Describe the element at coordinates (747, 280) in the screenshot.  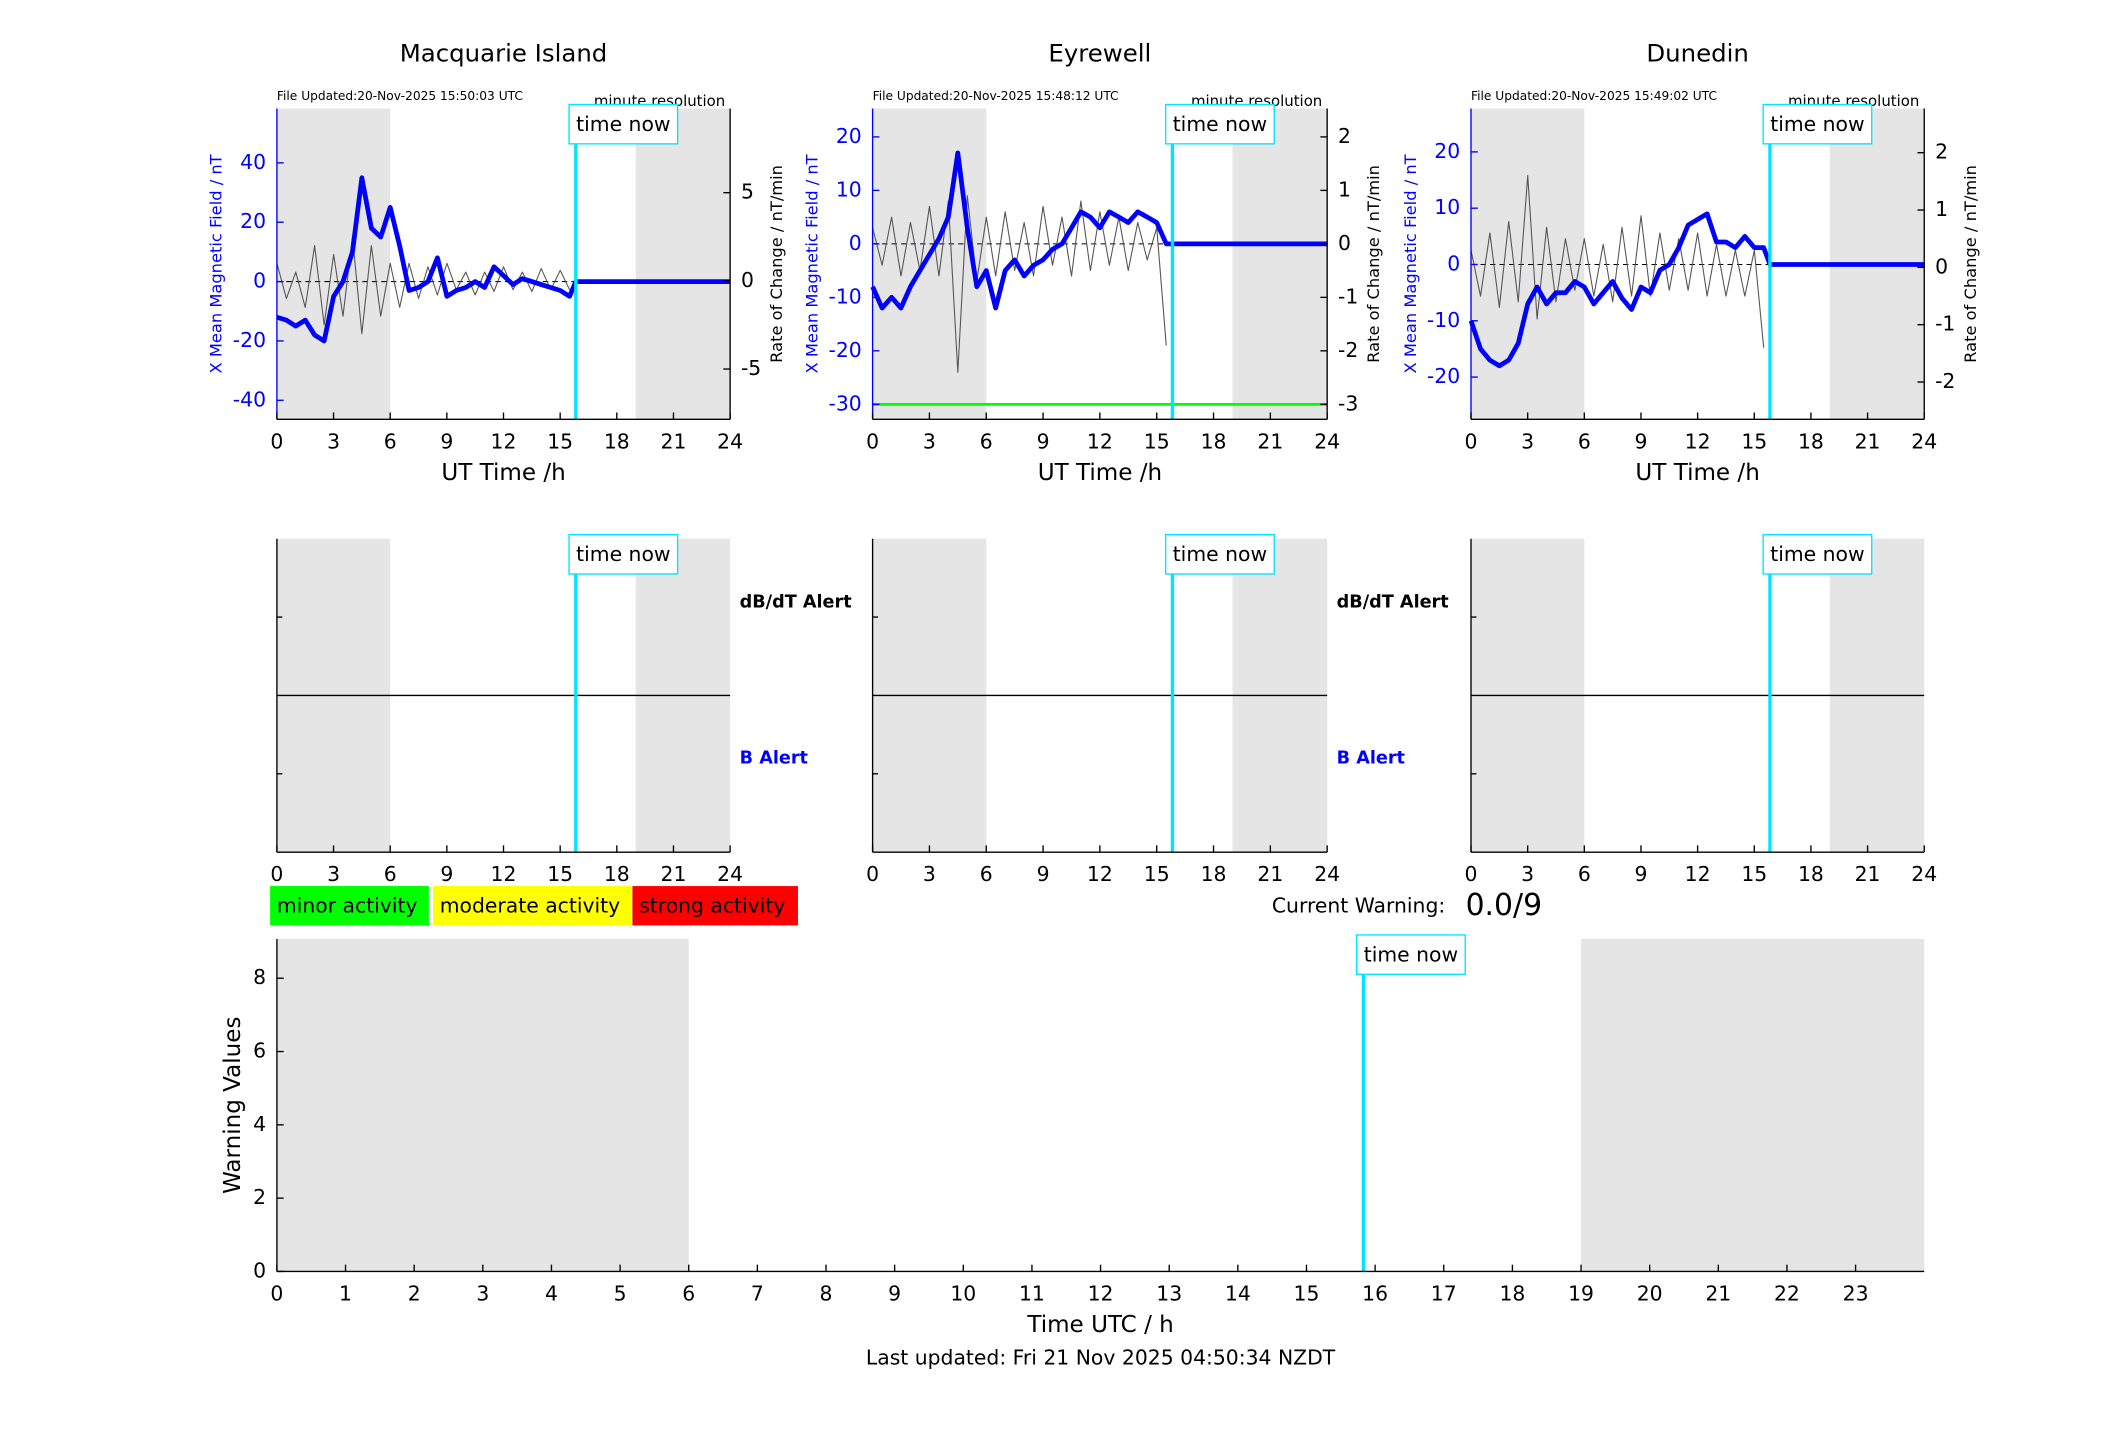
I see `y2-tick-label: 0` at that location.